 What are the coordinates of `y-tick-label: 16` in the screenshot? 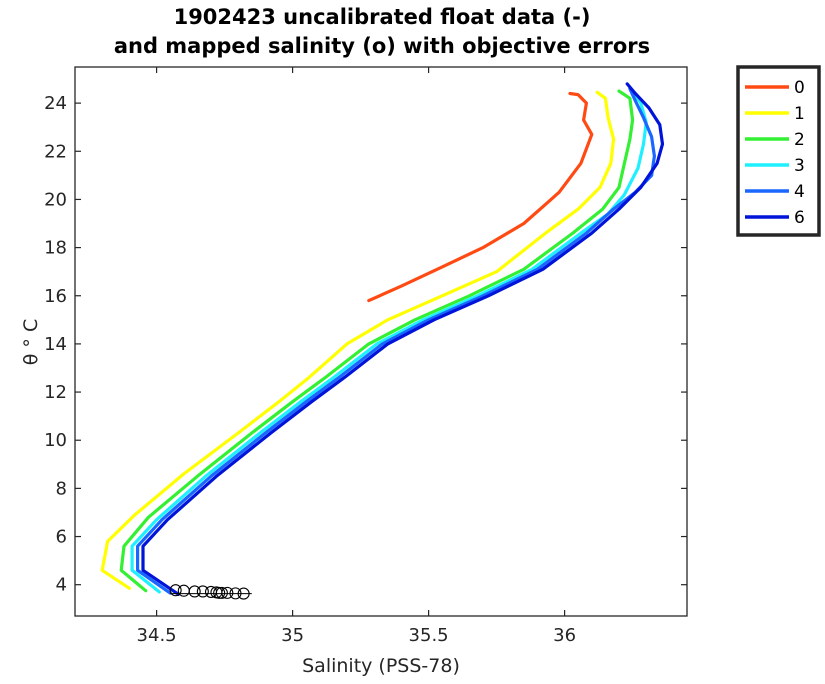 It's located at (55, 296).